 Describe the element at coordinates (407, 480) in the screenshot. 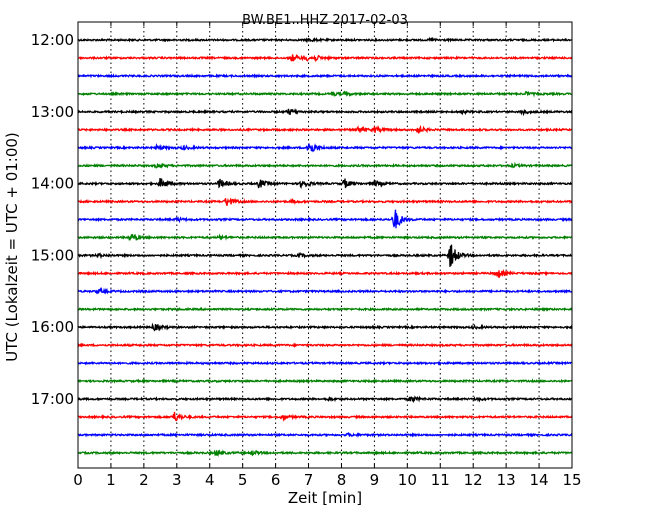

I see `x-tick-label: 10` at that location.